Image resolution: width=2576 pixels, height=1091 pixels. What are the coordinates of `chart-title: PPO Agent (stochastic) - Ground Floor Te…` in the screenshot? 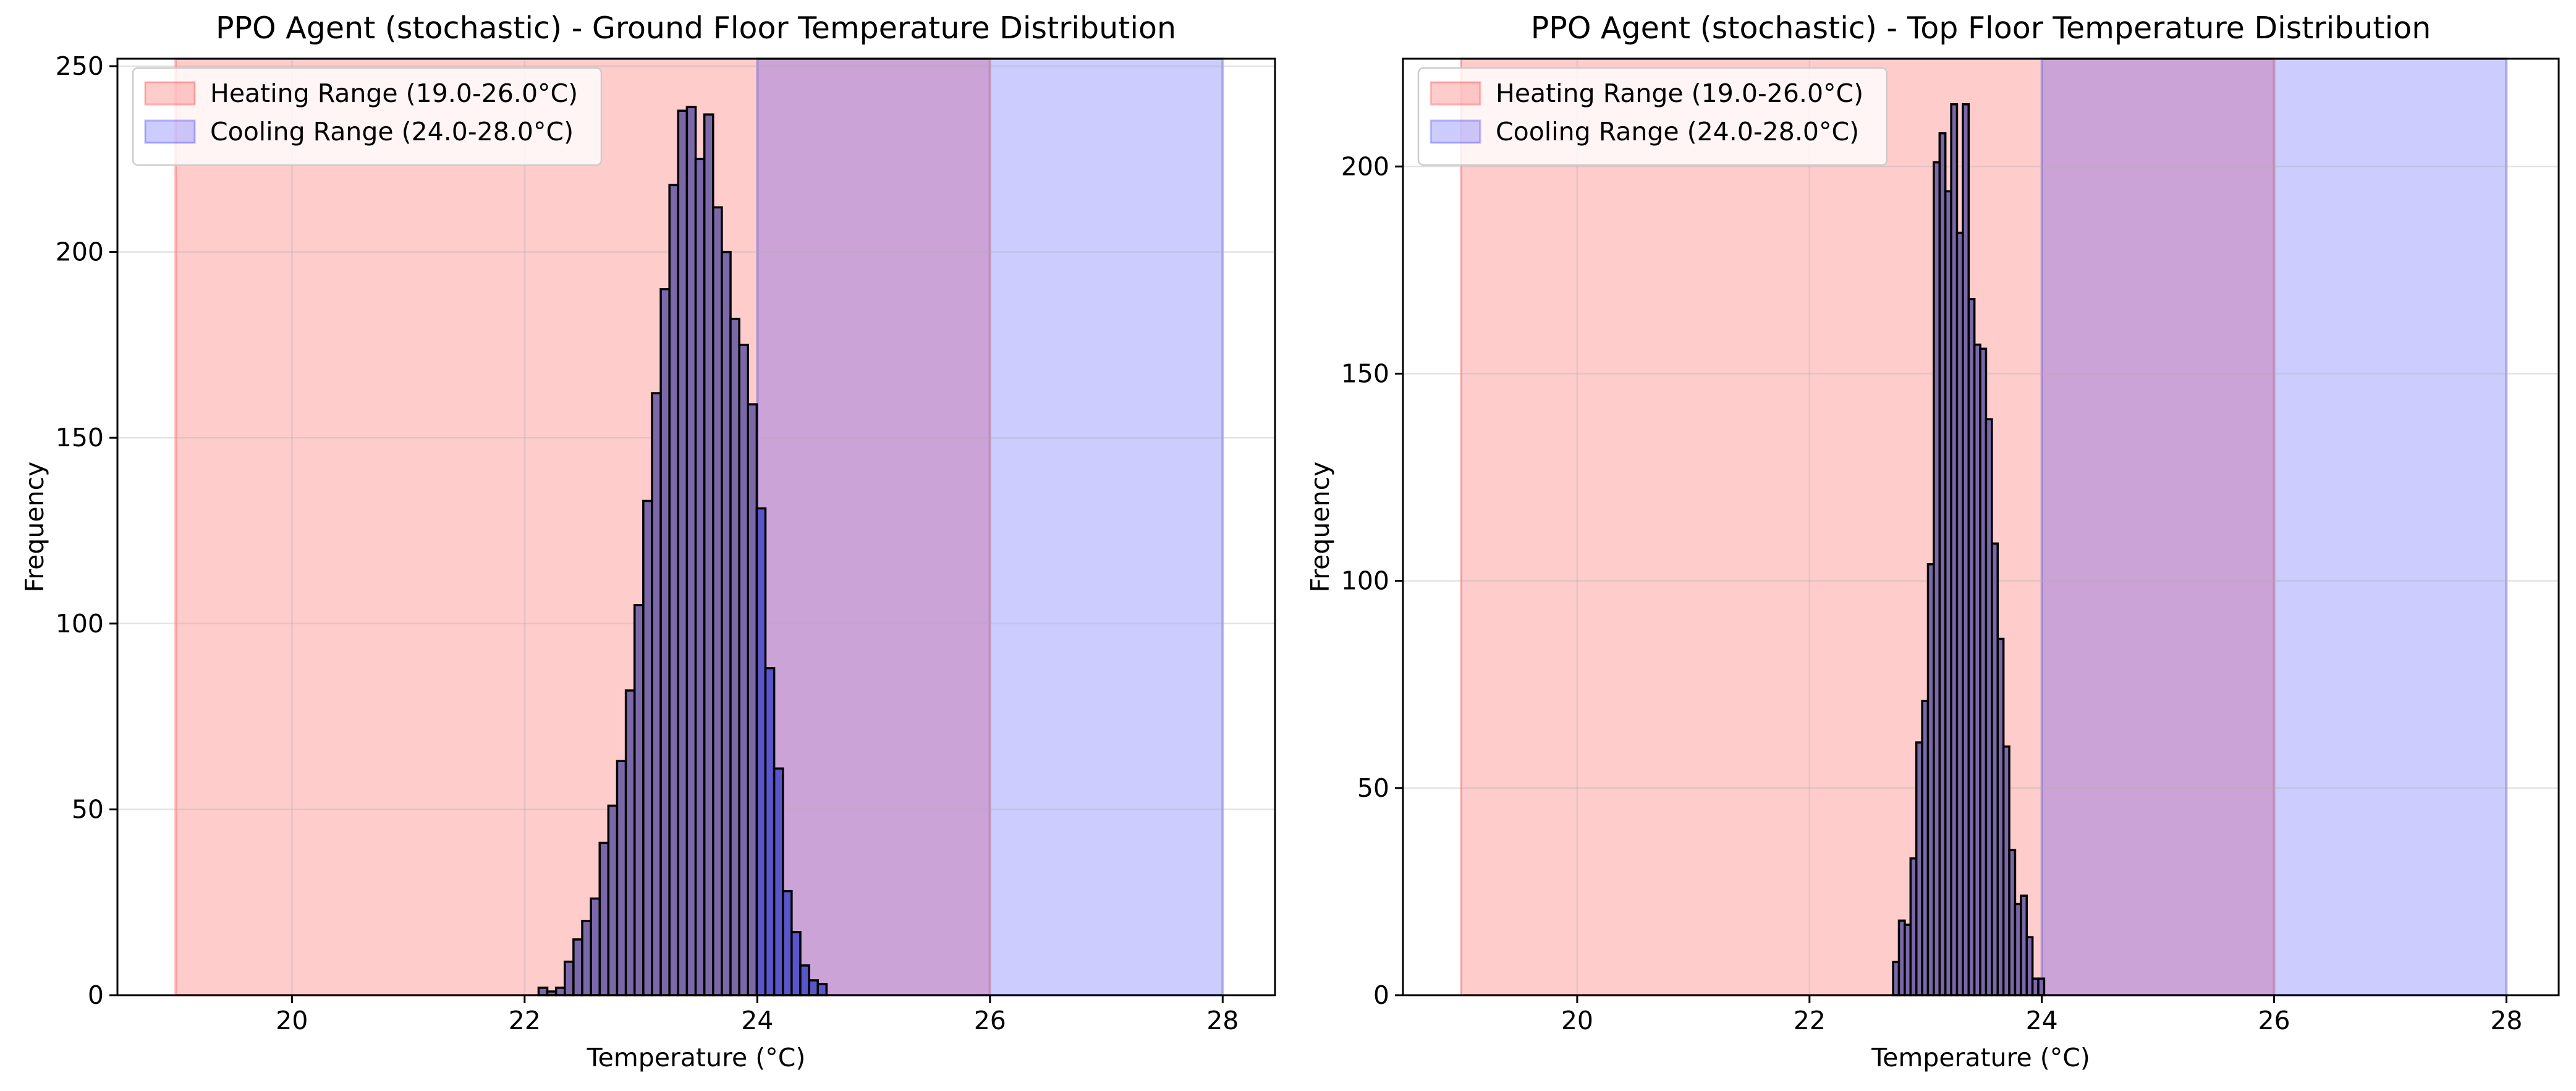 It's located at (696, 28).